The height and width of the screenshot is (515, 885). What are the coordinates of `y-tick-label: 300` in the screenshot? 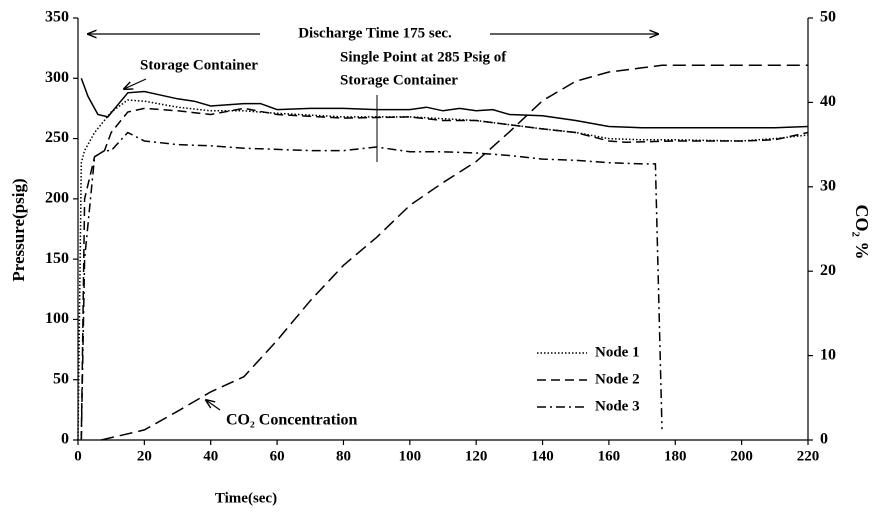 It's located at (57, 77).